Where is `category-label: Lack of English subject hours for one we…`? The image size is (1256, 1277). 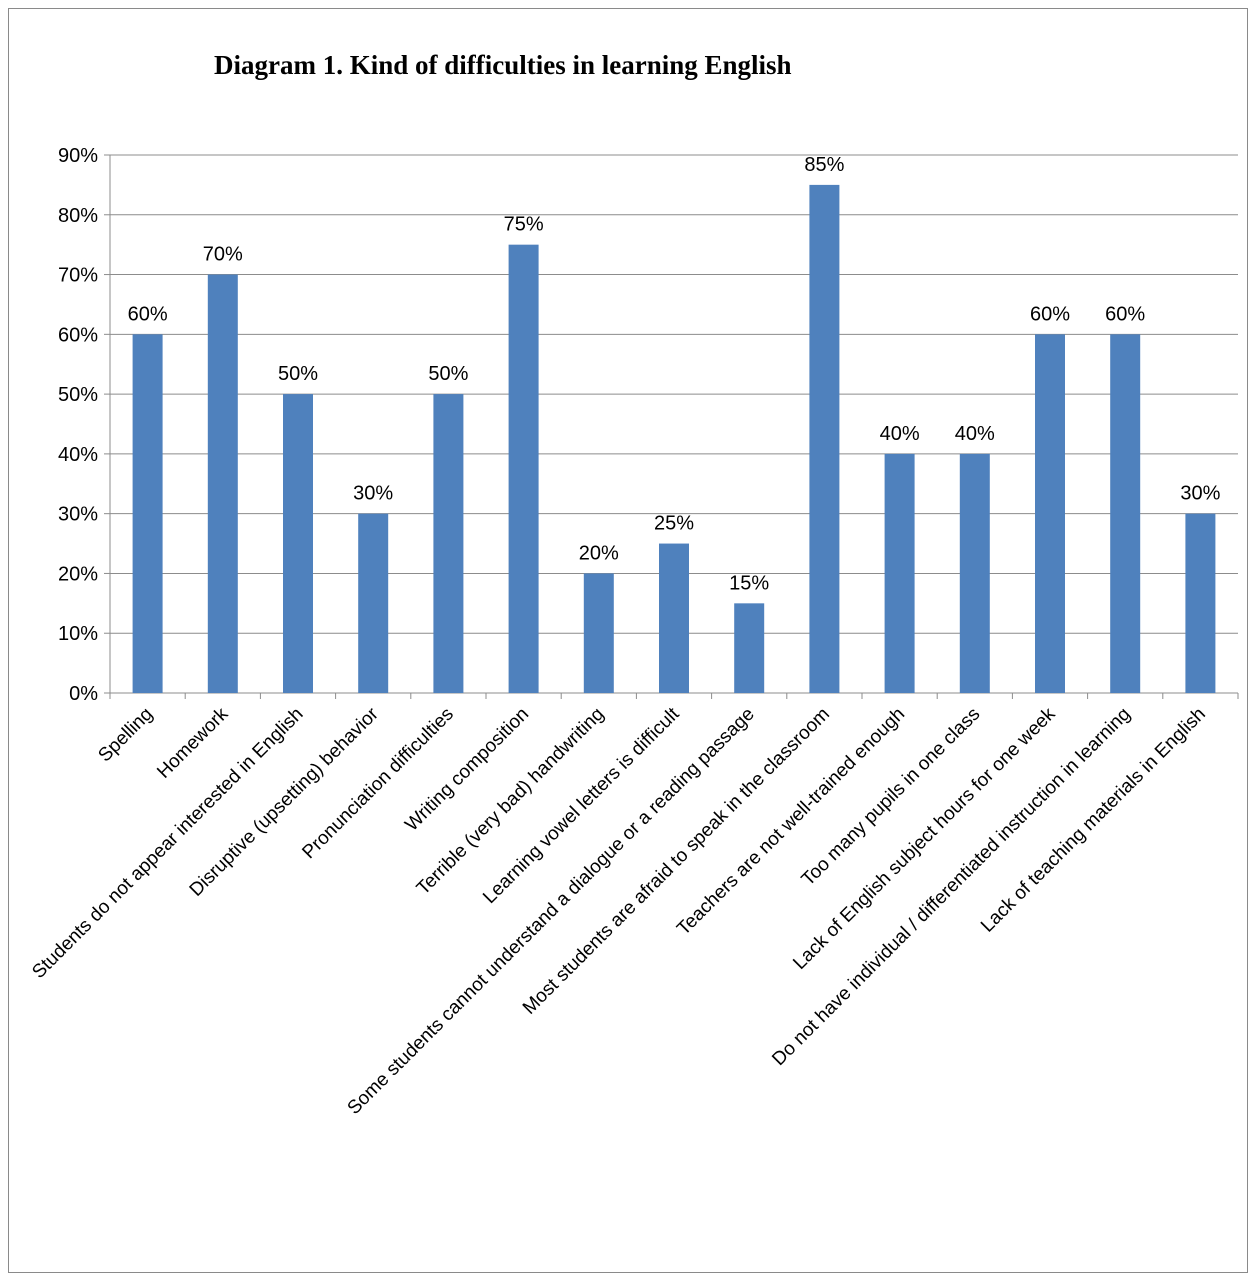 category-label: Lack of English subject hours for one we… is located at coordinates (924, 838).